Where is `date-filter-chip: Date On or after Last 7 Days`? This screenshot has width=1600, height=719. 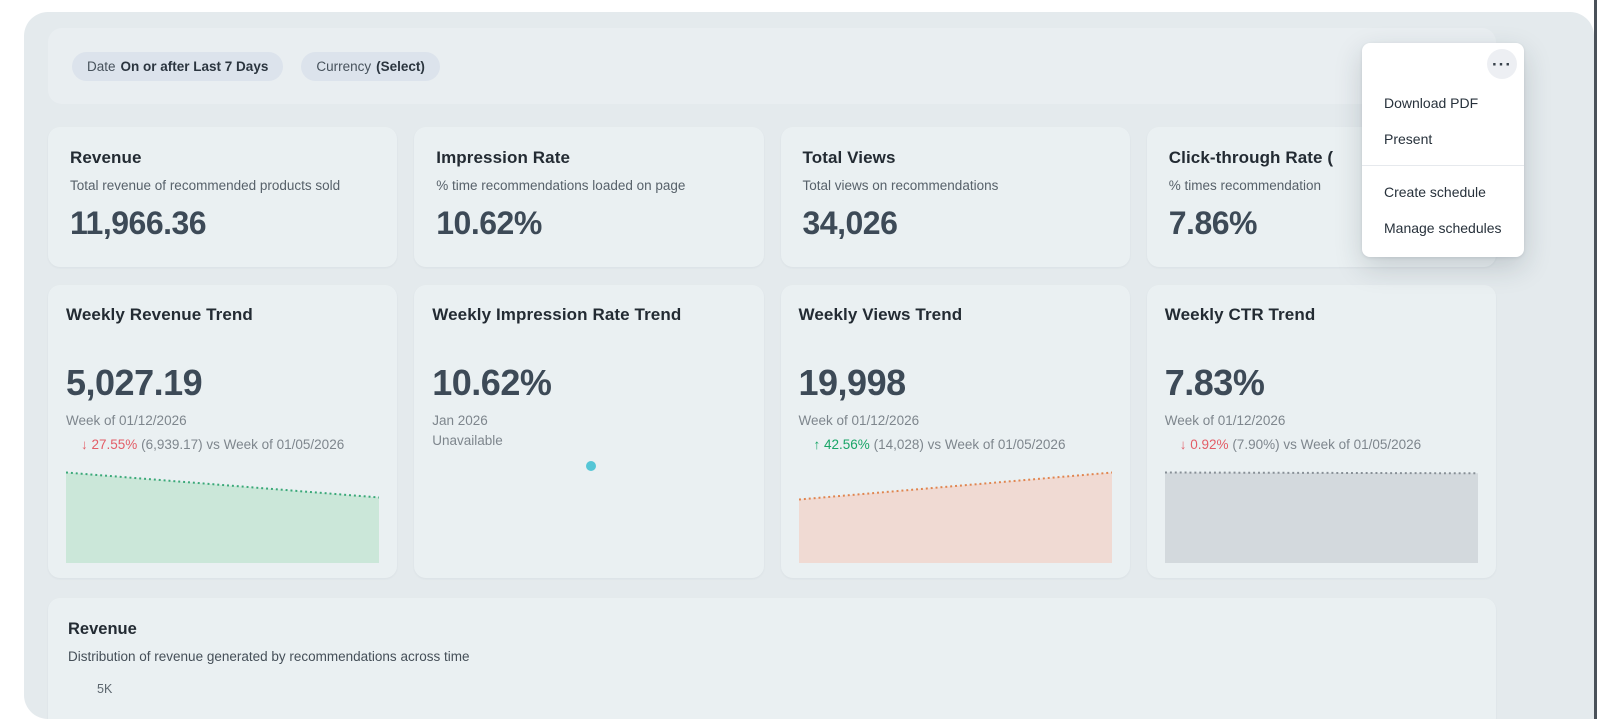 date-filter-chip: Date On or after Last 7 Days is located at coordinates (178, 66).